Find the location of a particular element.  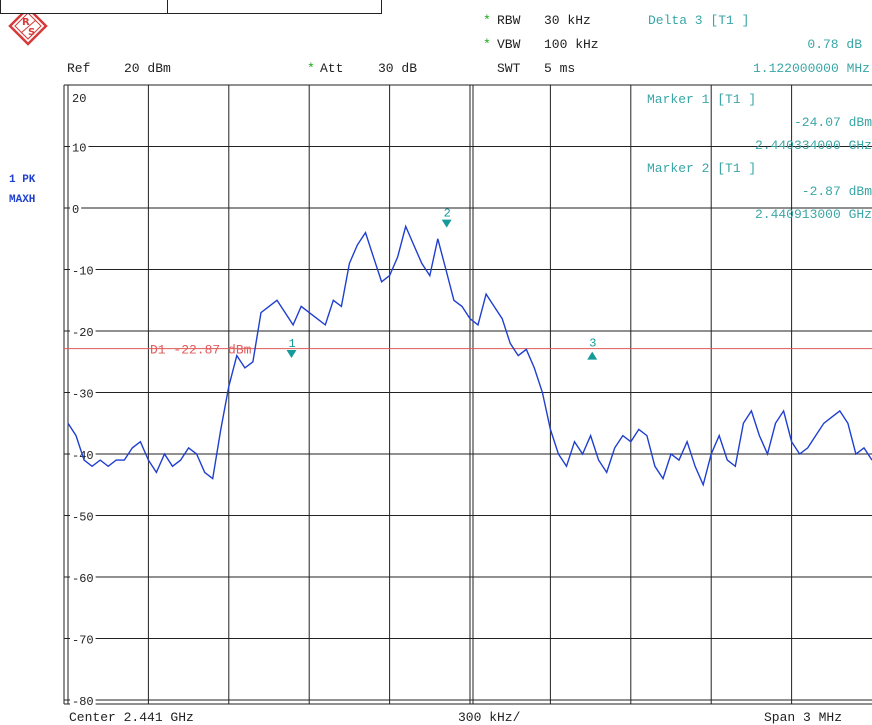

y-tick-label: -30 is located at coordinates (83, 395).